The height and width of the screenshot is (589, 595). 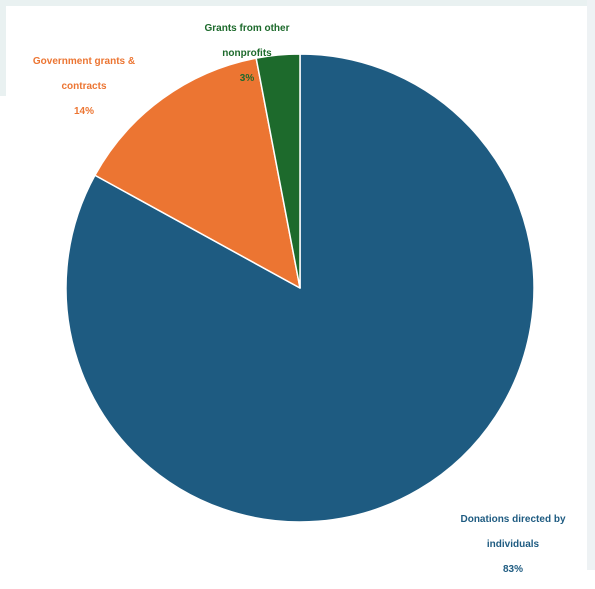 What do you see at coordinates (513, 519) in the screenshot?
I see `slice-label-donations-line1: Donations directed by` at bounding box center [513, 519].